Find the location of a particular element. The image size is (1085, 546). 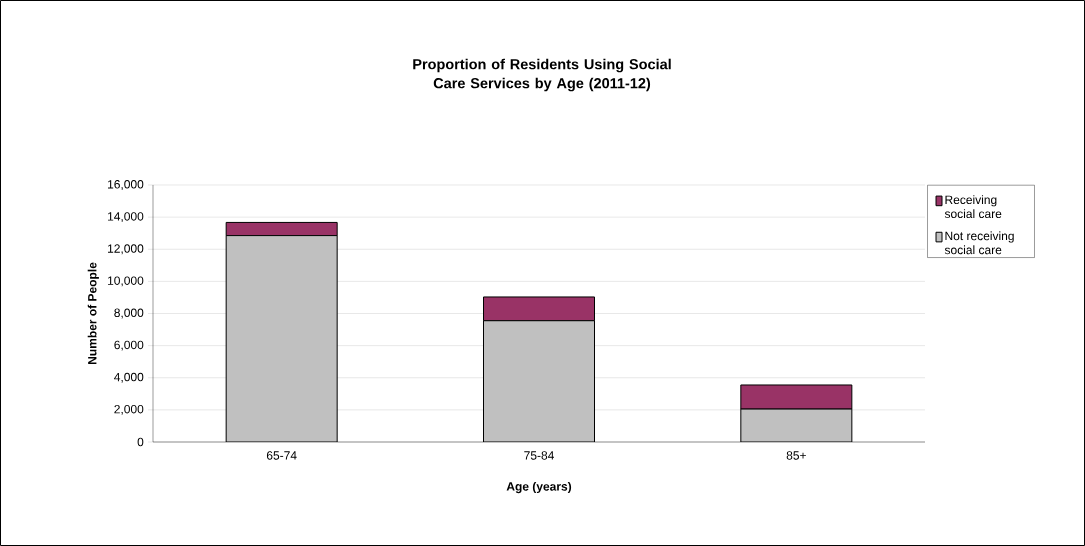

y-tick-label: 14,000 is located at coordinates (126, 217).